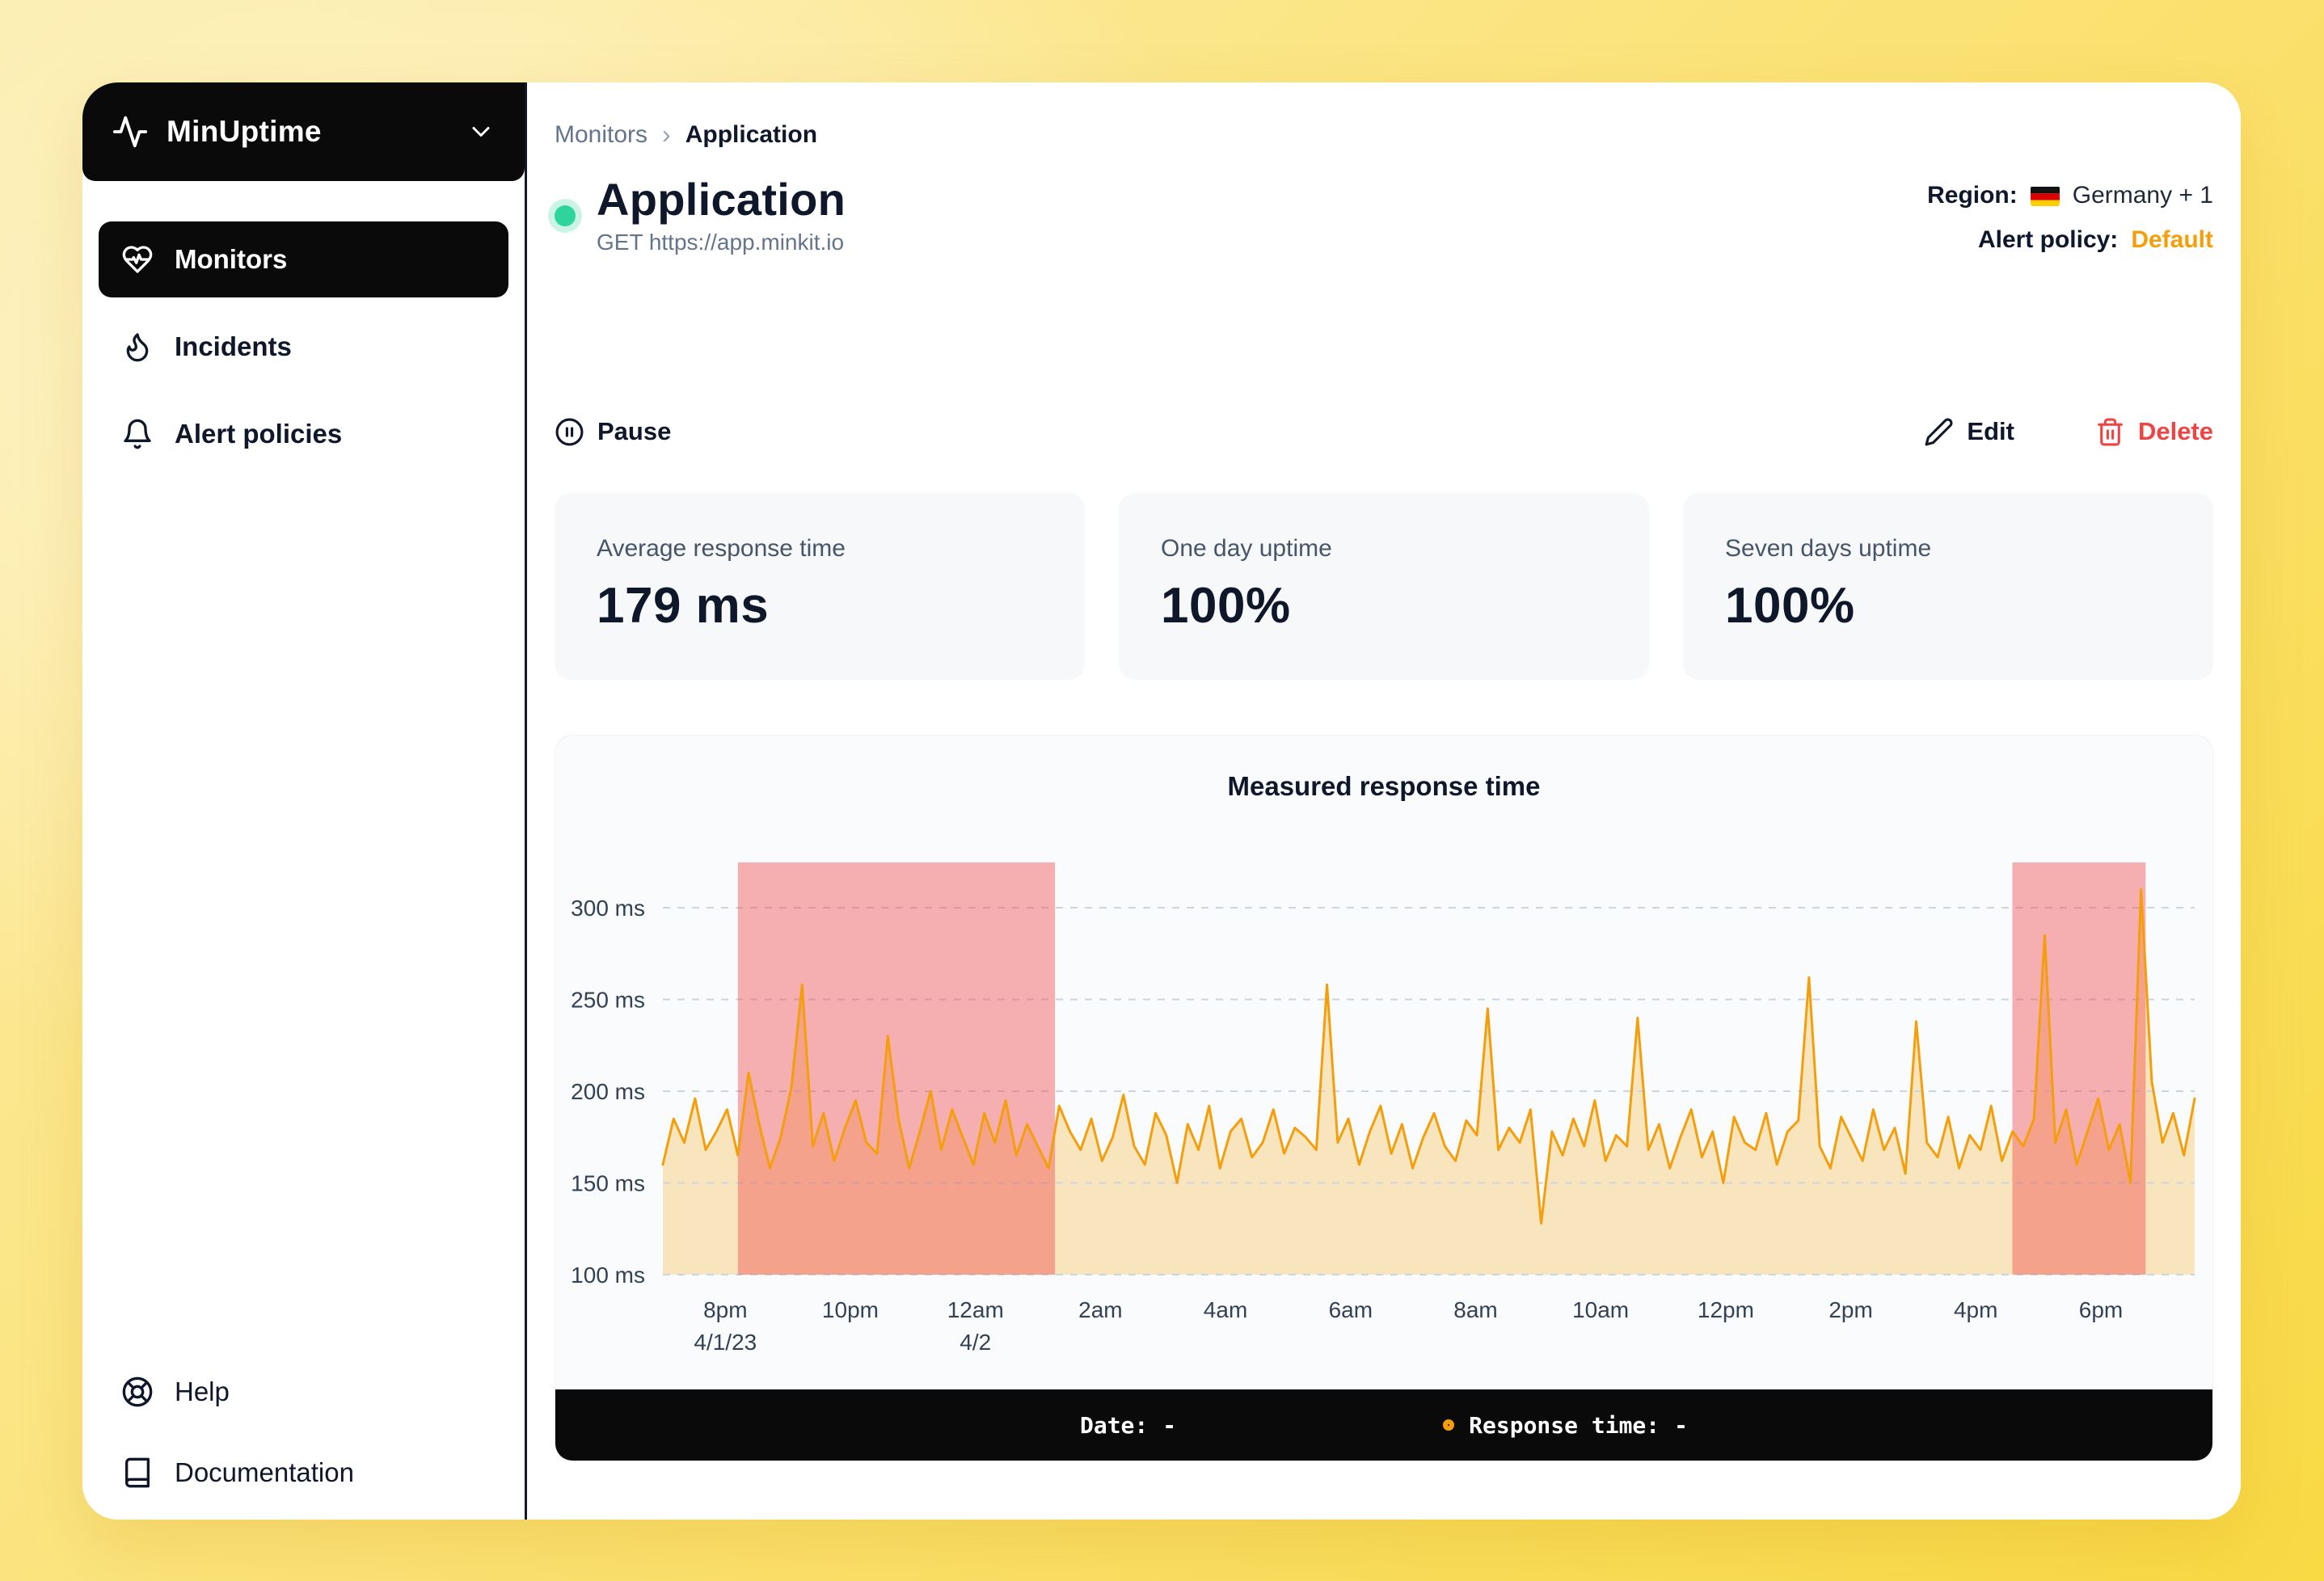 The image size is (2324, 1581). Describe the element at coordinates (2045, 196) in the screenshot. I see `germany-flag-icon` at that location.